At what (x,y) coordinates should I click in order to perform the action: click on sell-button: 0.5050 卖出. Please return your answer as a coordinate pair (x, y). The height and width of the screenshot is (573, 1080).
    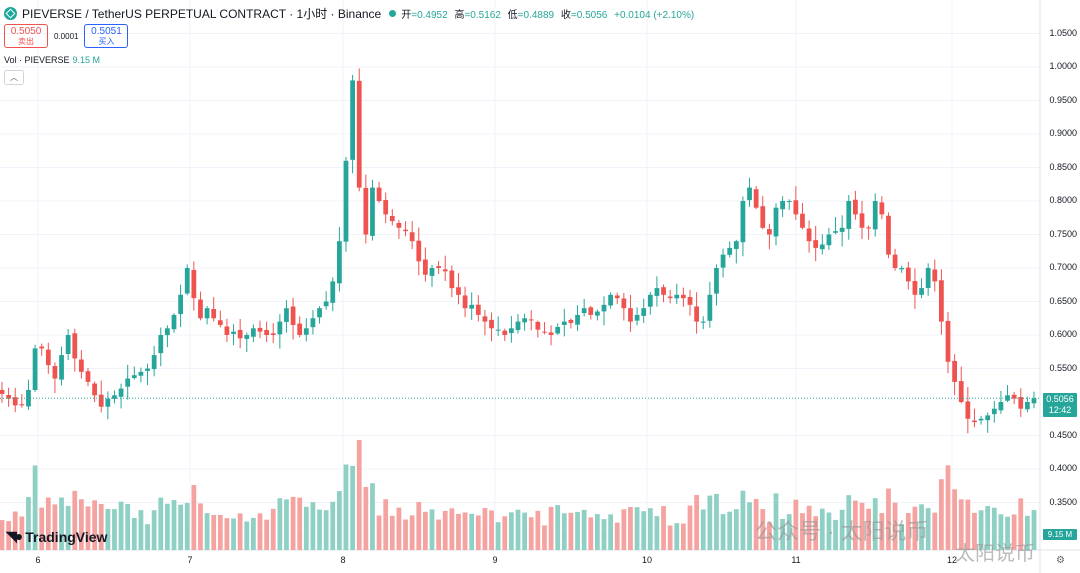
    Looking at the image, I should click on (26, 36).